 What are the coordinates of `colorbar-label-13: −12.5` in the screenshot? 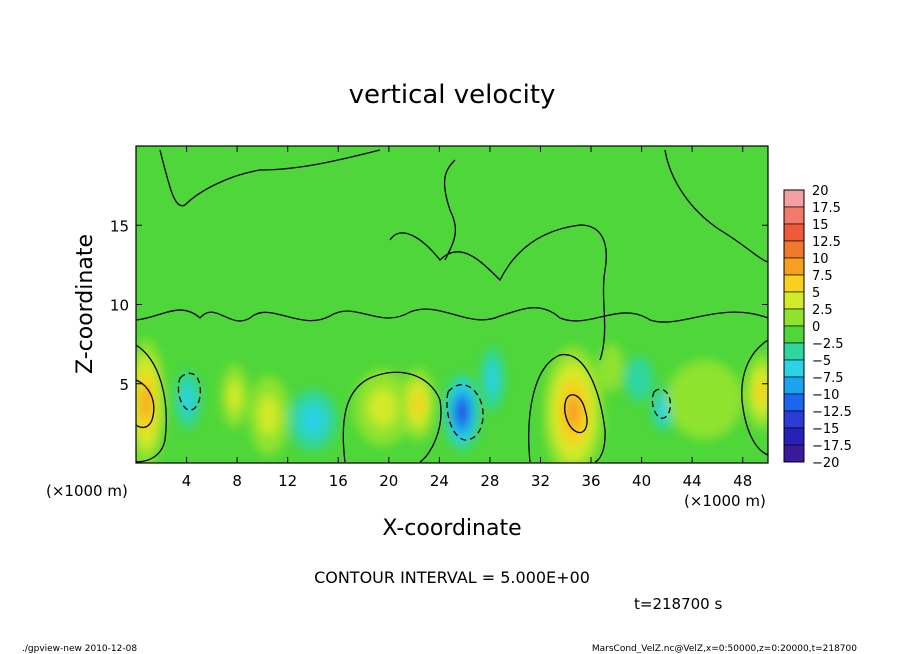 It's located at (832, 412).